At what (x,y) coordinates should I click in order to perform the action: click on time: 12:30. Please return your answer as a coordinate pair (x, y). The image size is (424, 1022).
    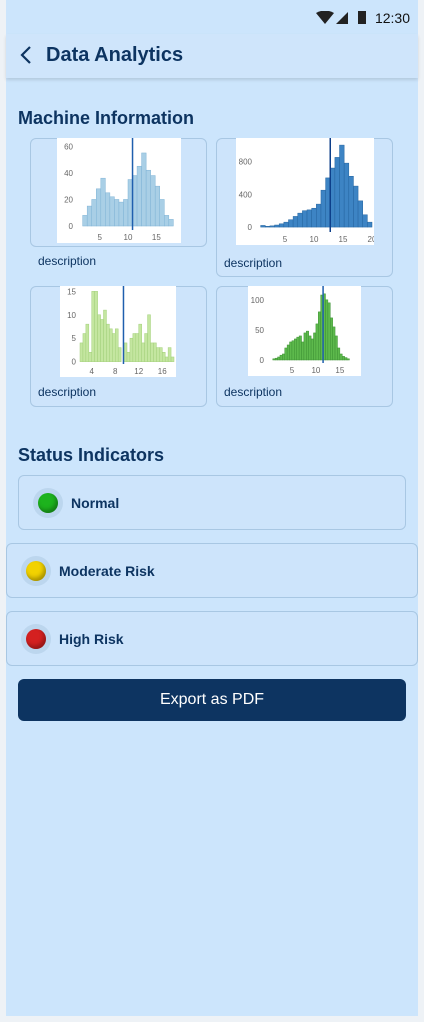
    Looking at the image, I should click on (392, 18).